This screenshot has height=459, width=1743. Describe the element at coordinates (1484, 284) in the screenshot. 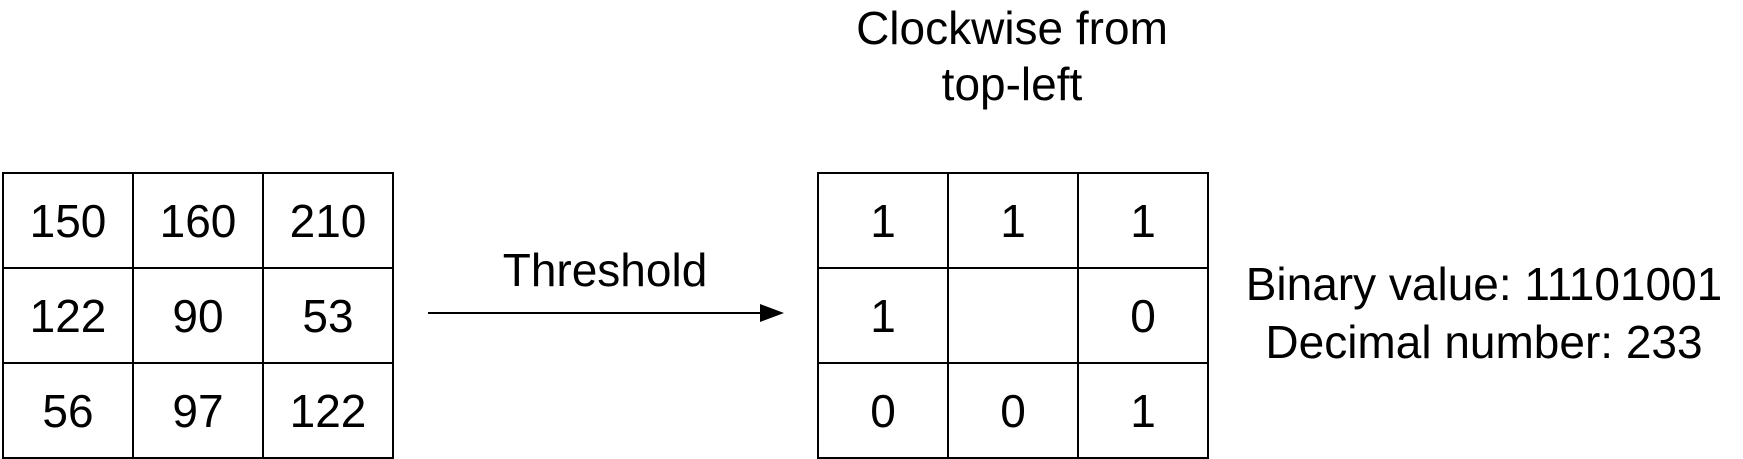

I see `binary-value-text: Binary value: 11101001` at that location.